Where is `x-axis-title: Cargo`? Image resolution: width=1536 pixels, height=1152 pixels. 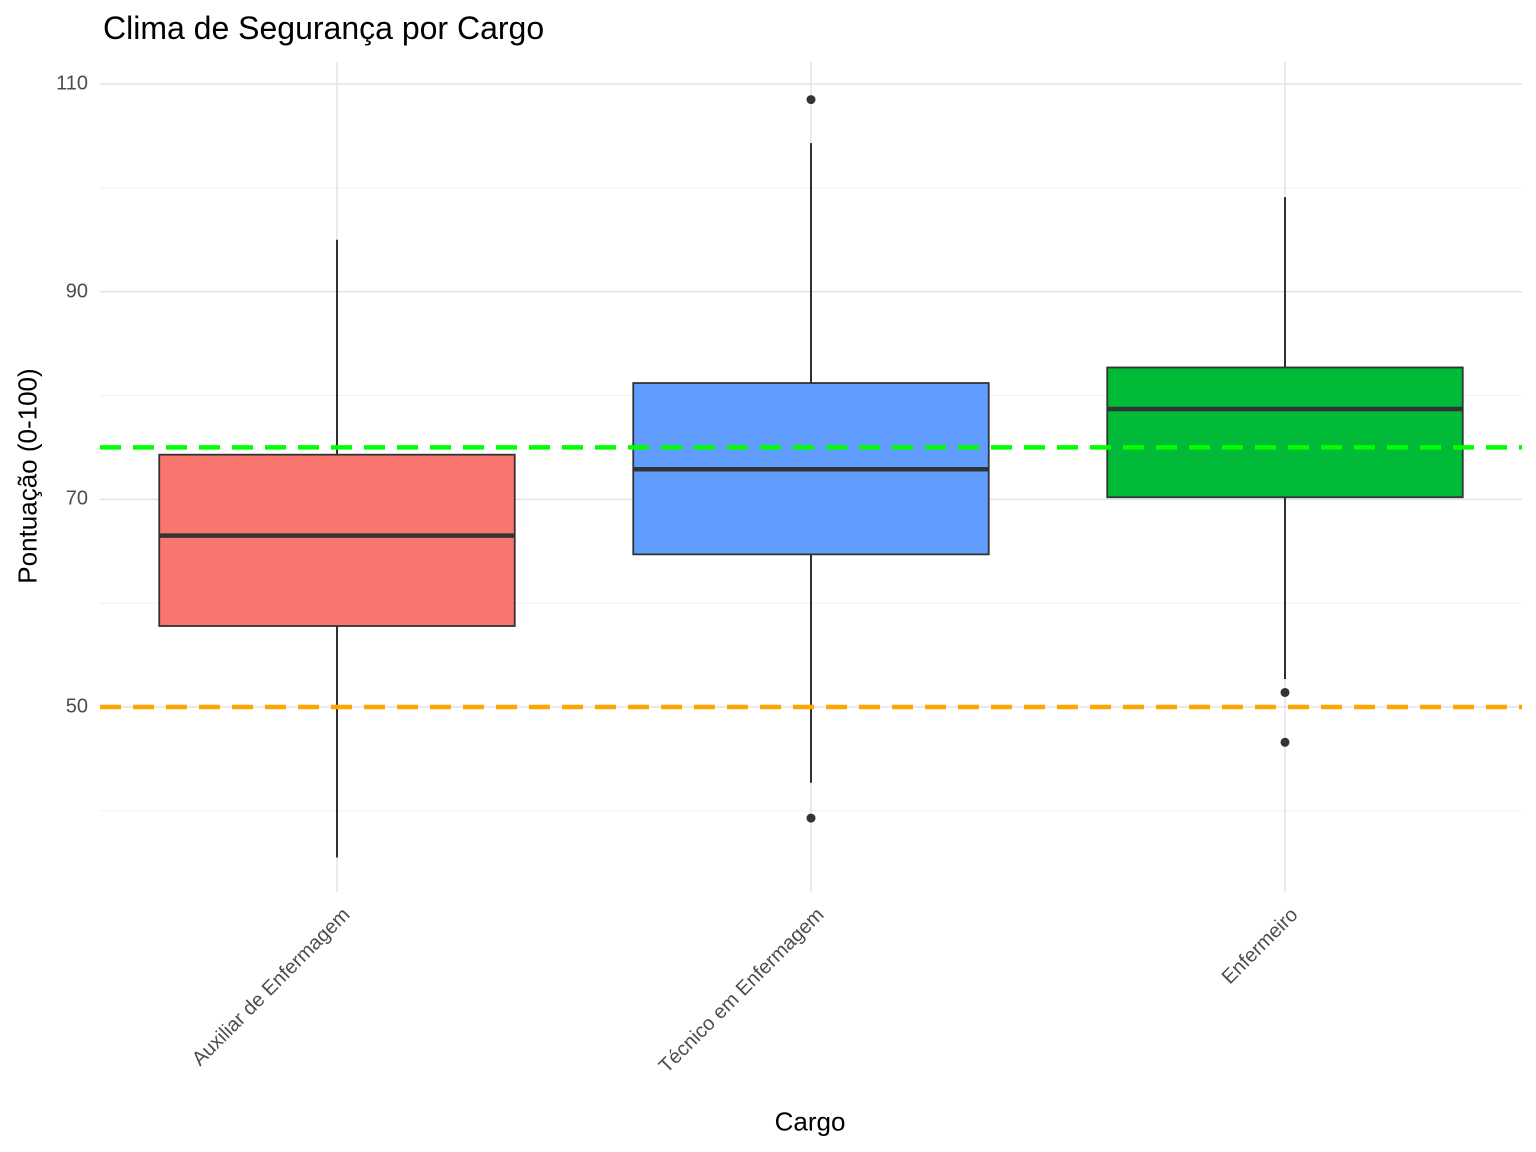 x-axis-title: Cargo is located at coordinates (810, 1121).